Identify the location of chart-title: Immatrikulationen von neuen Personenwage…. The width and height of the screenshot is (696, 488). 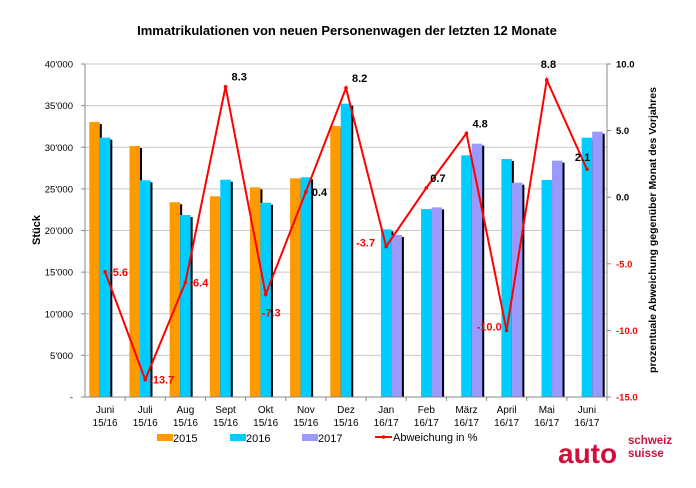
(347, 30).